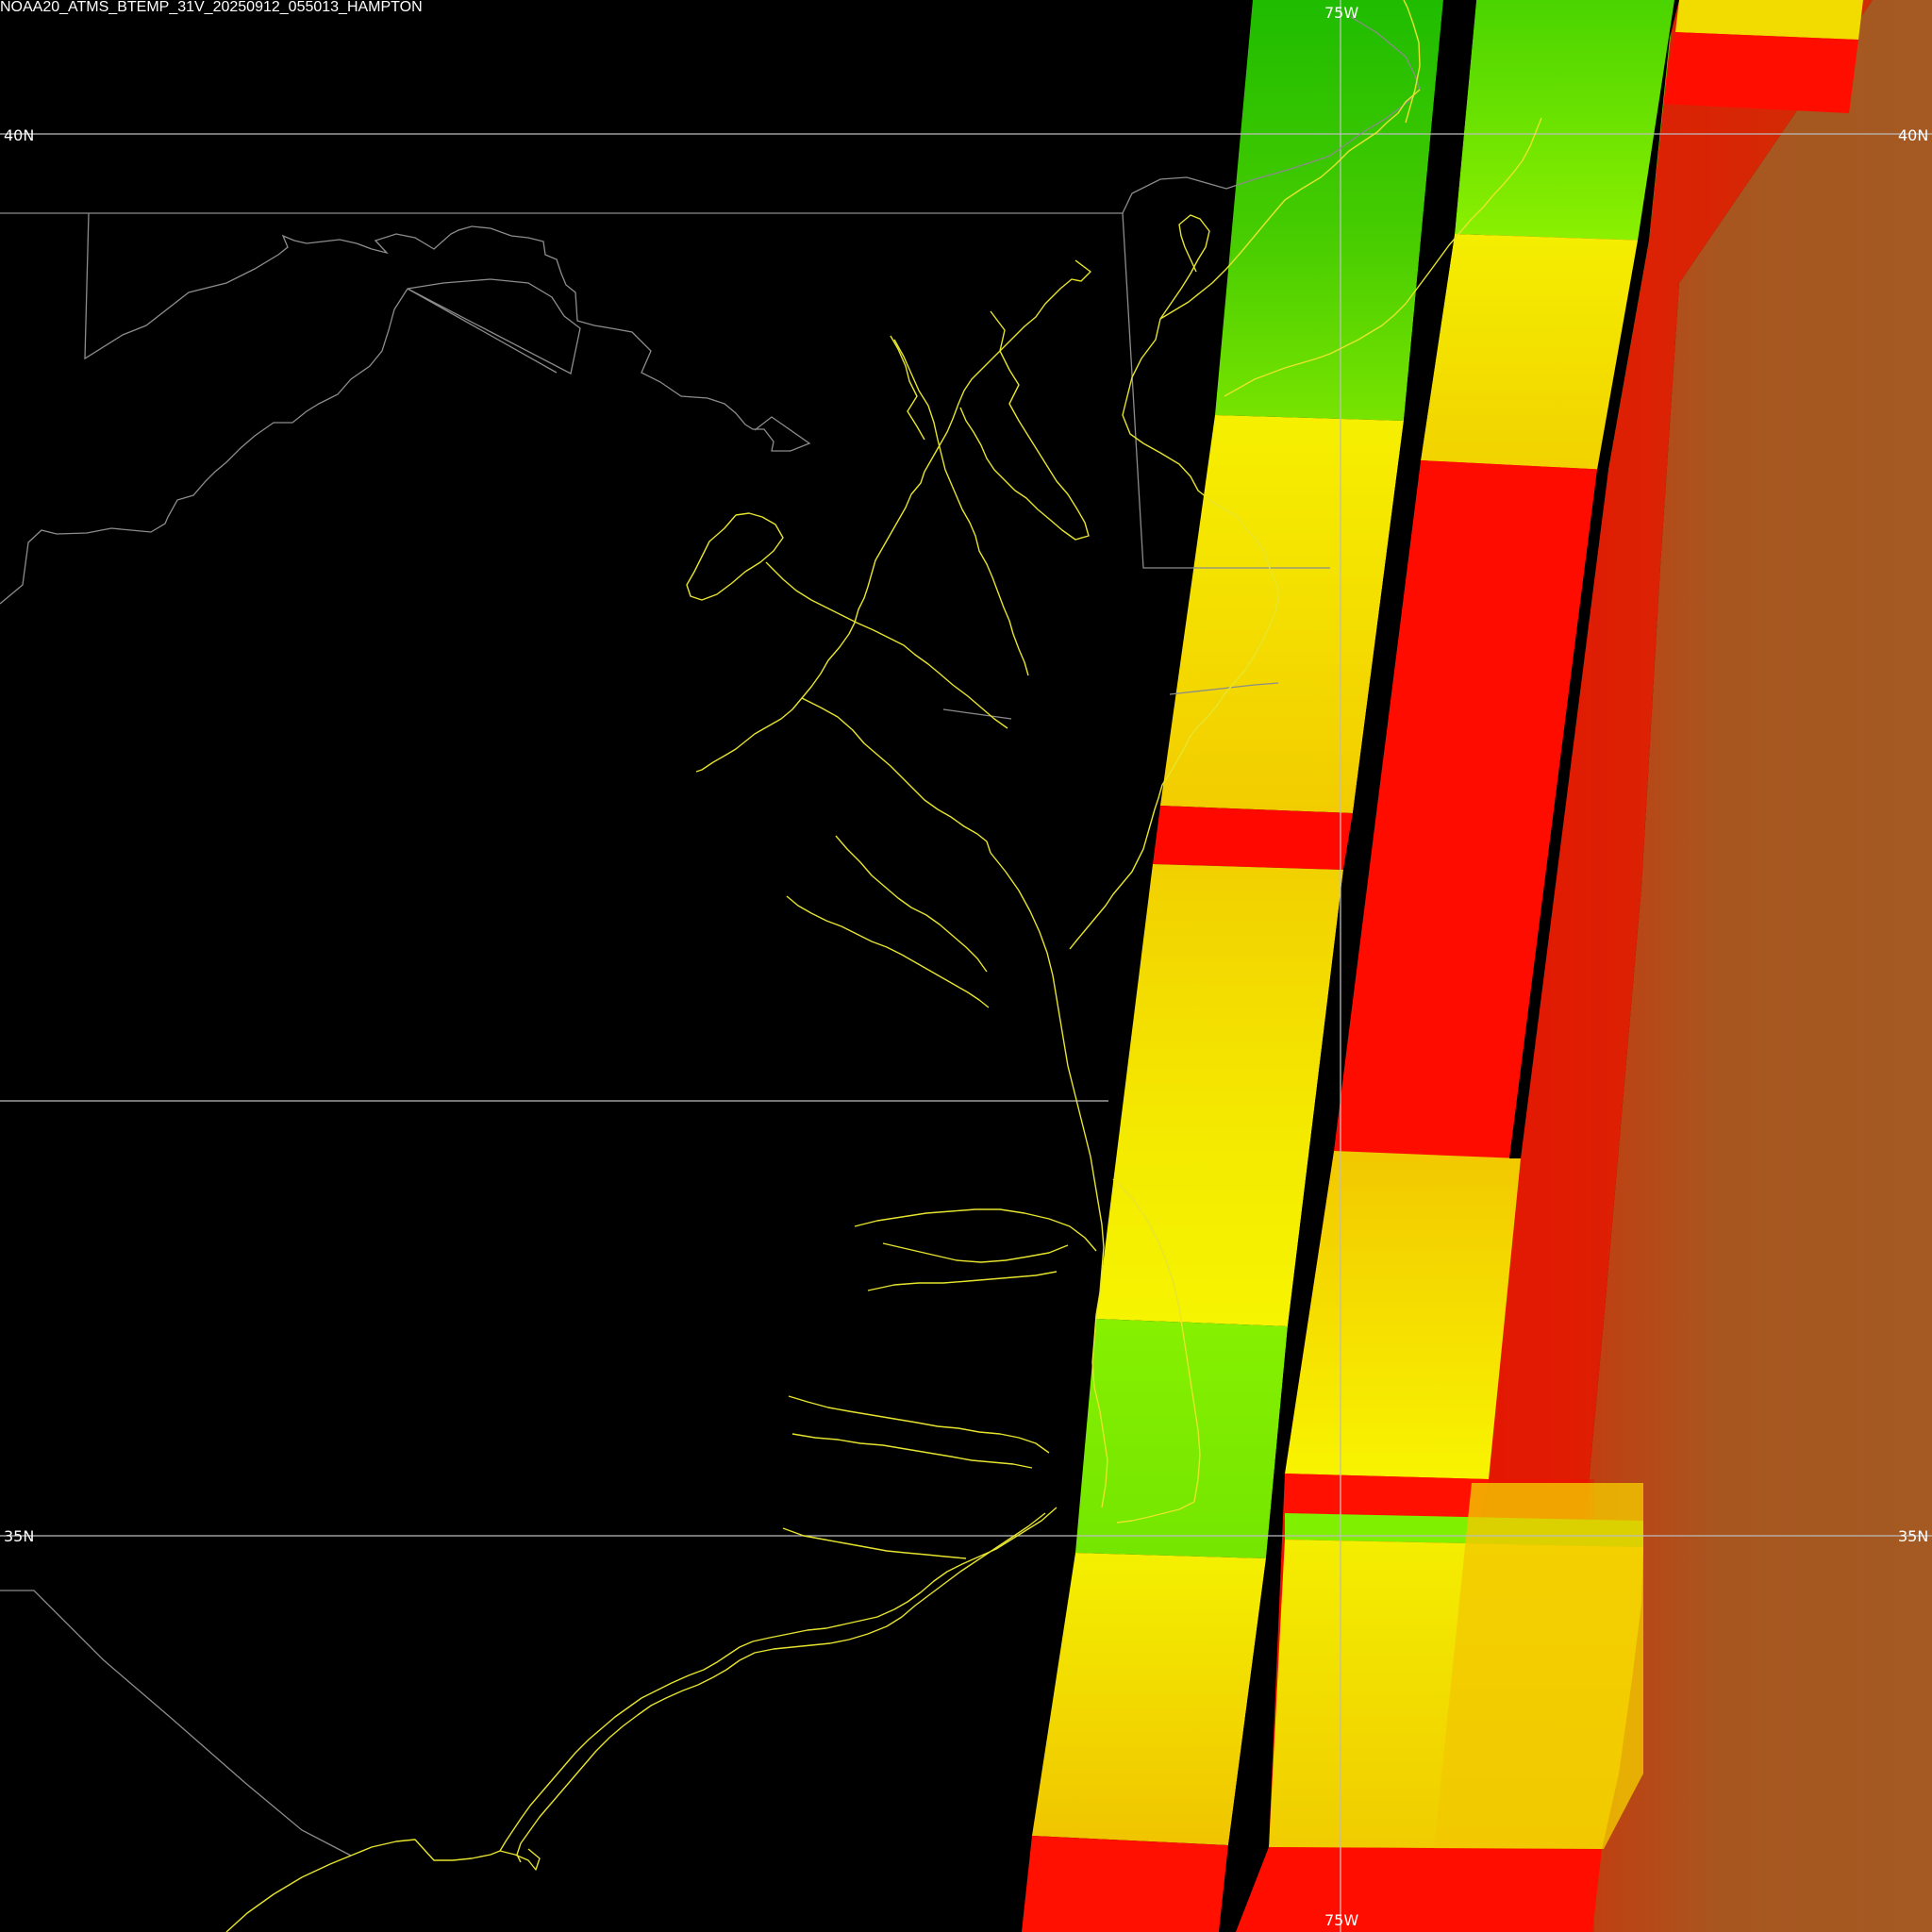 The width and height of the screenshot is (1932, 1932). What do you see at coordinates (19, 1536) in the screenshot?
I see `lat-label-left-35n: 35N` at bounding box center [19, 1536].